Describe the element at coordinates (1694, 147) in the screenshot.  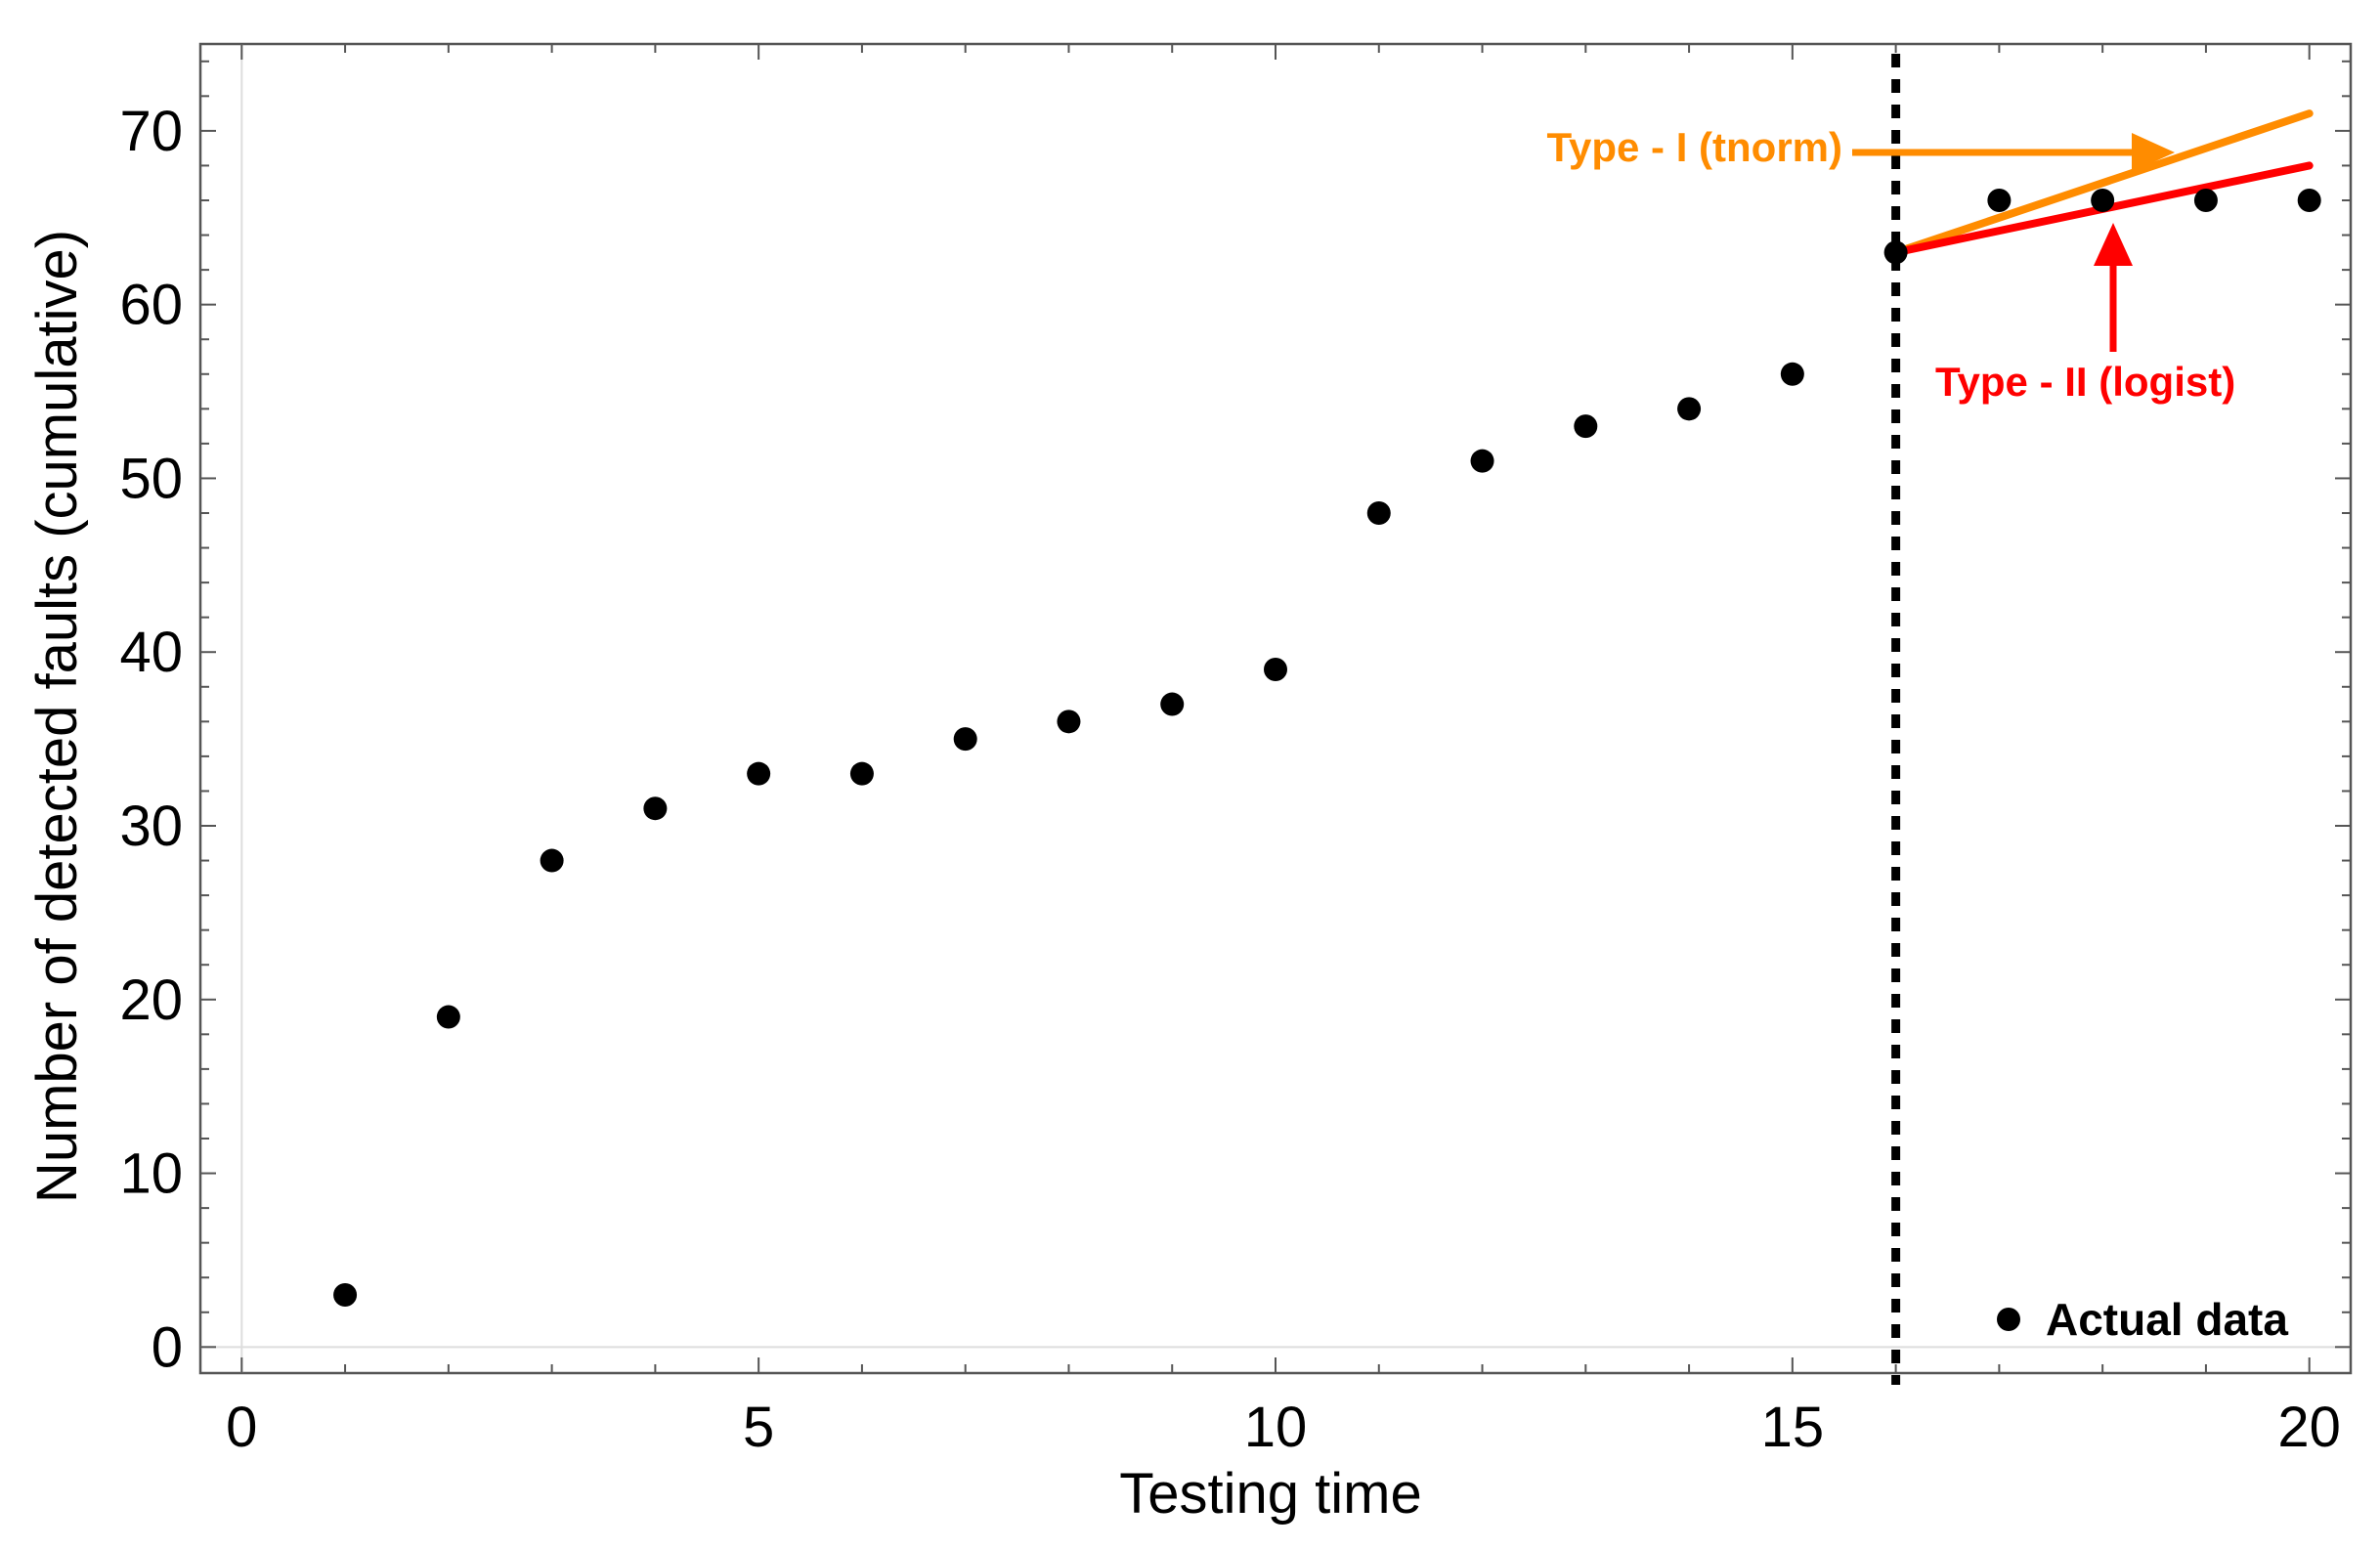
I see `annotation-type-i: Type - I (tnorm)` at that location.